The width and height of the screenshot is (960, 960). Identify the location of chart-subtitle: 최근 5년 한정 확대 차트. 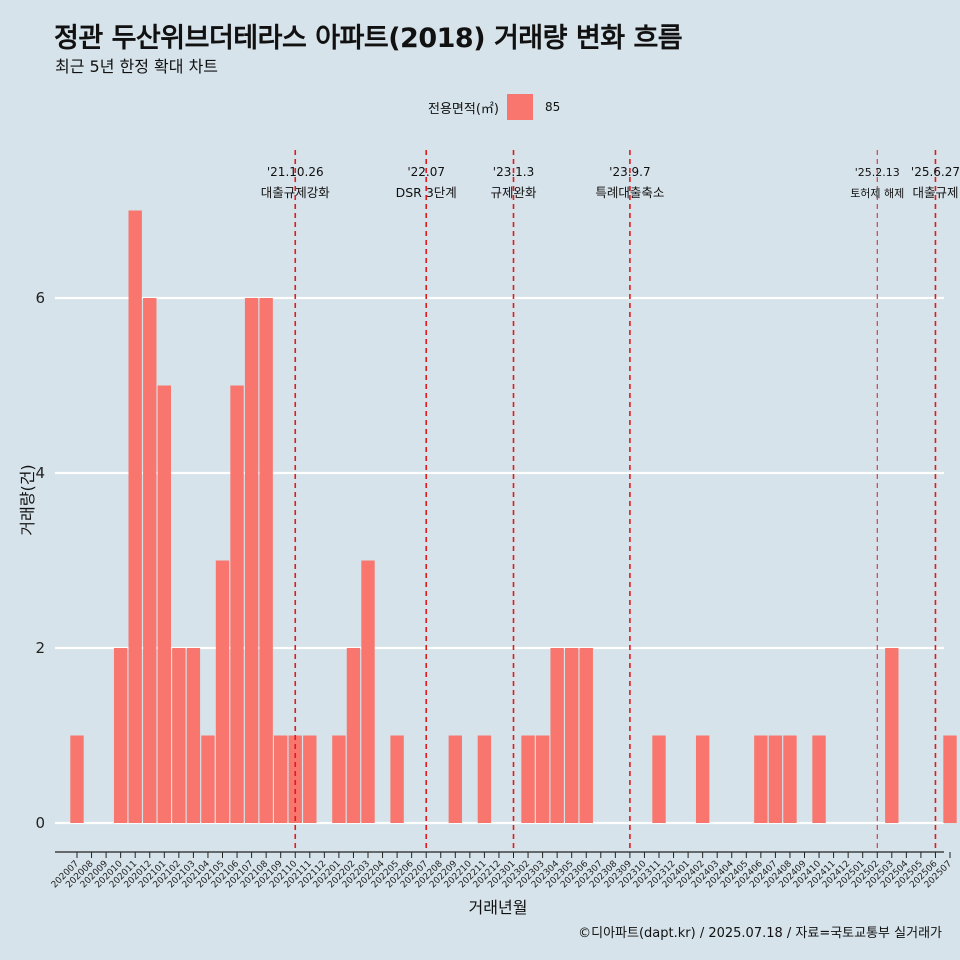
(137, 66).